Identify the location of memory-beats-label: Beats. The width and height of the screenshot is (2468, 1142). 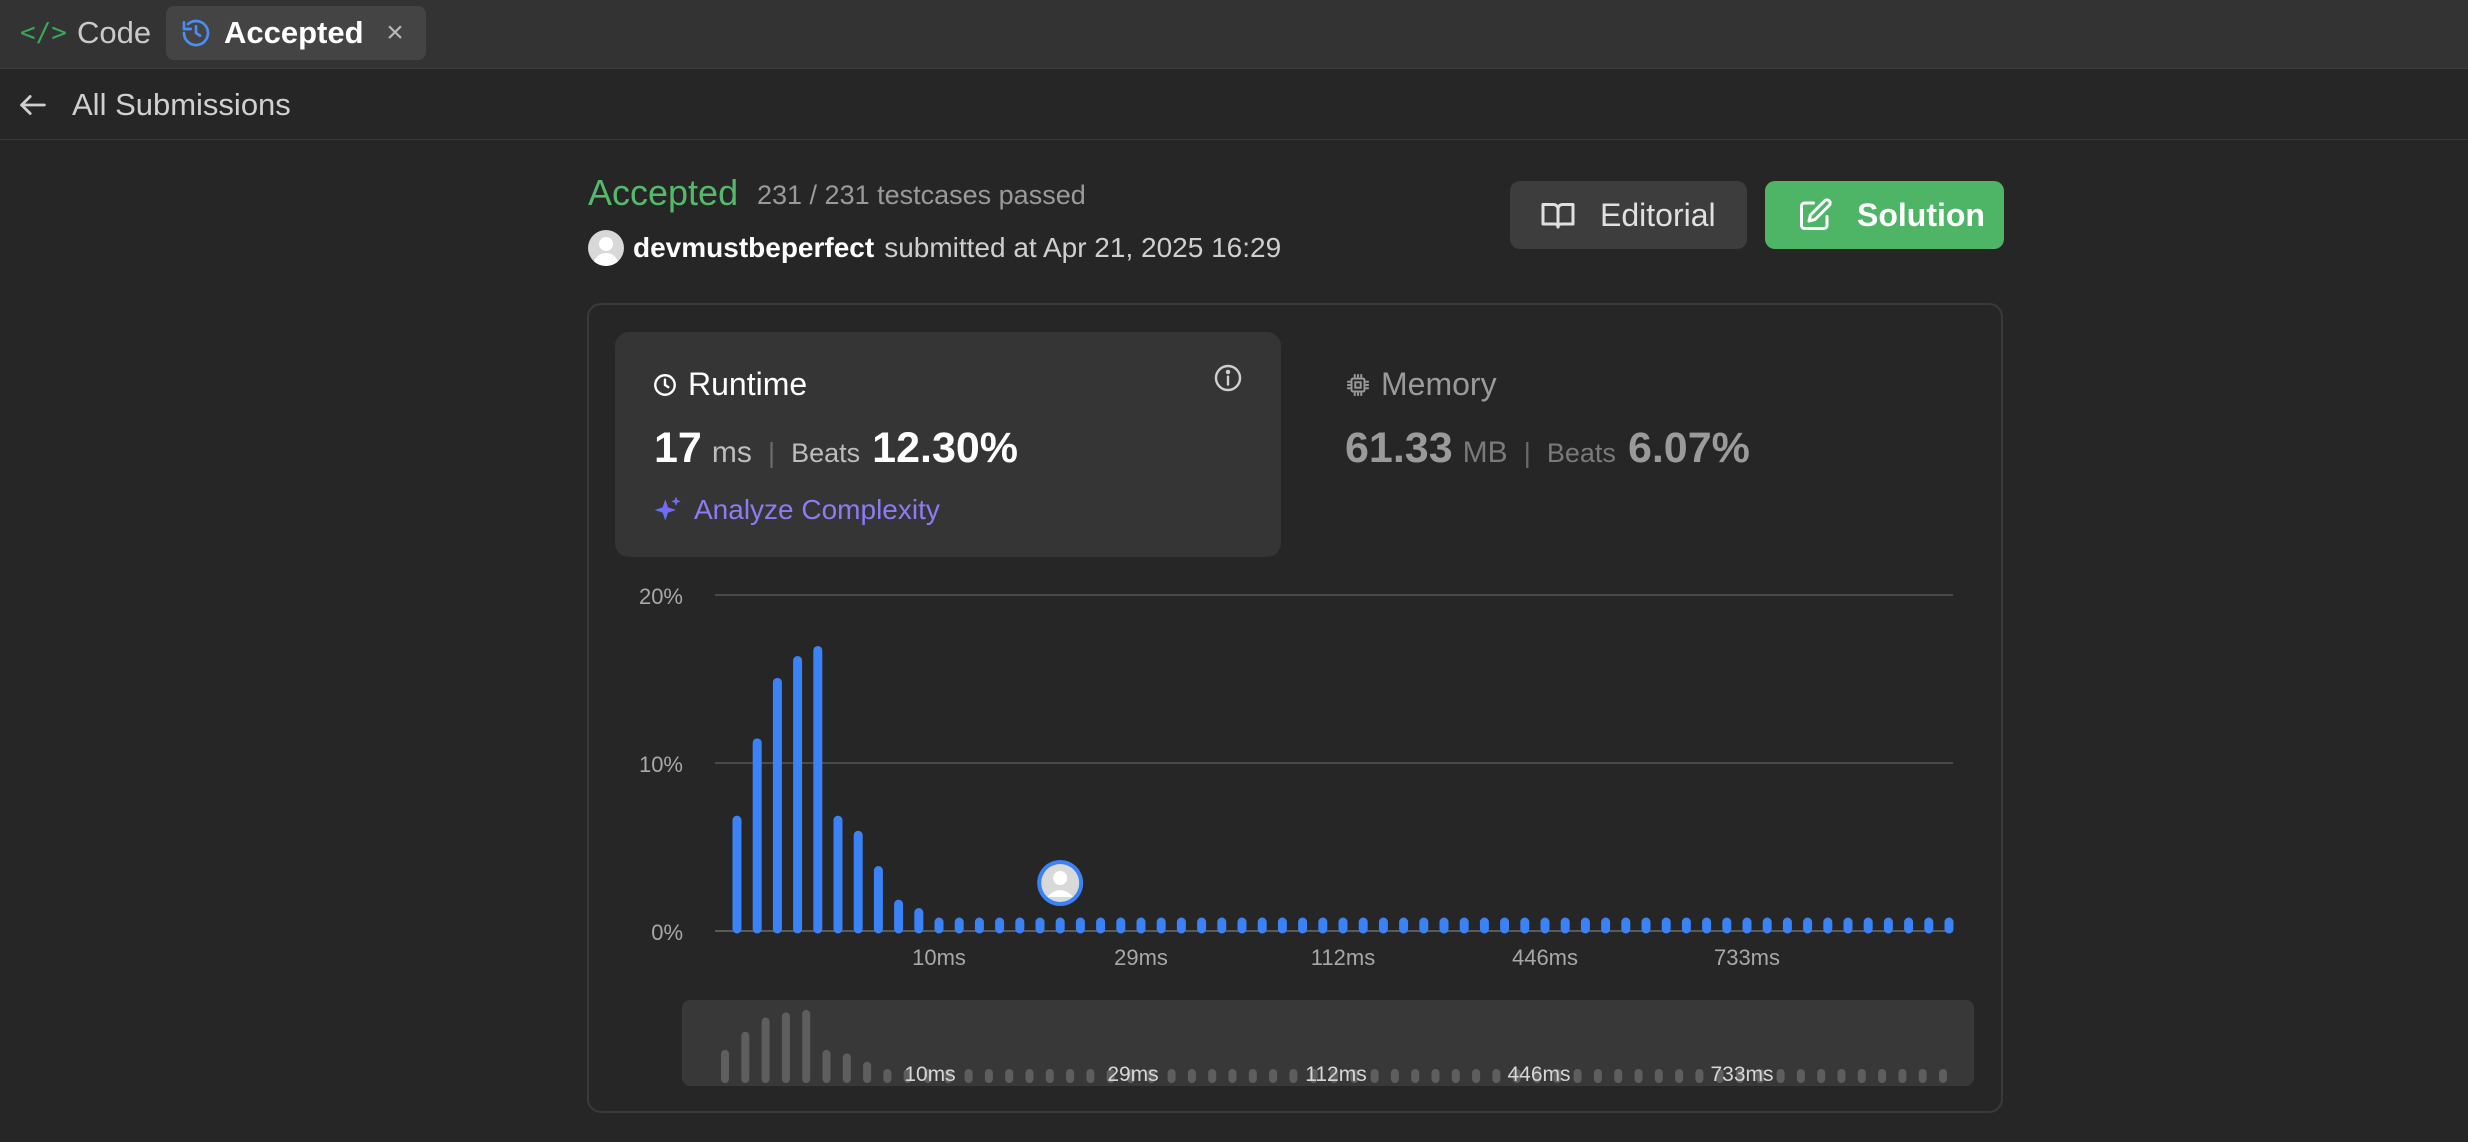
(1581, 453).